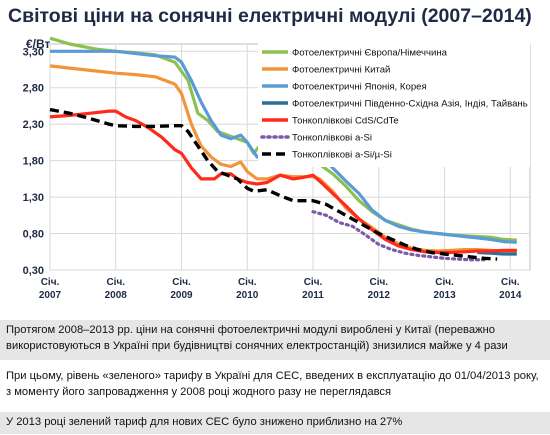 The width and height of the screenshot is (550, 435). I want to click on x-tick-label: 2012, so click(379, 295).